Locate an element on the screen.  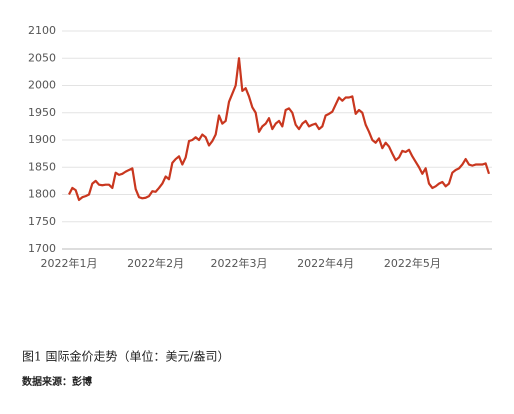
x-tick-label: 2022年3月 is located at coordinates (239, 263).